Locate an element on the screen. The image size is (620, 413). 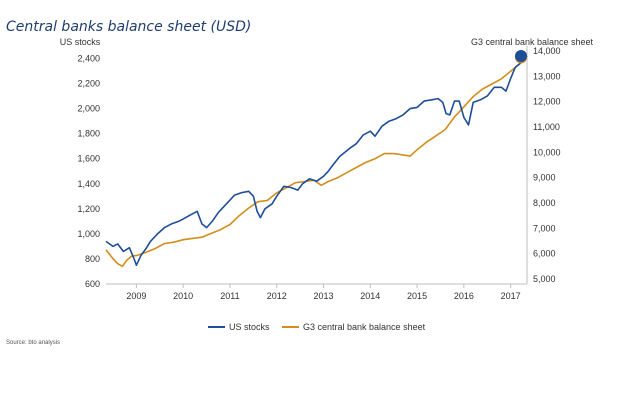
x-tick-label: 2010 is located at coordinates (183, 296).